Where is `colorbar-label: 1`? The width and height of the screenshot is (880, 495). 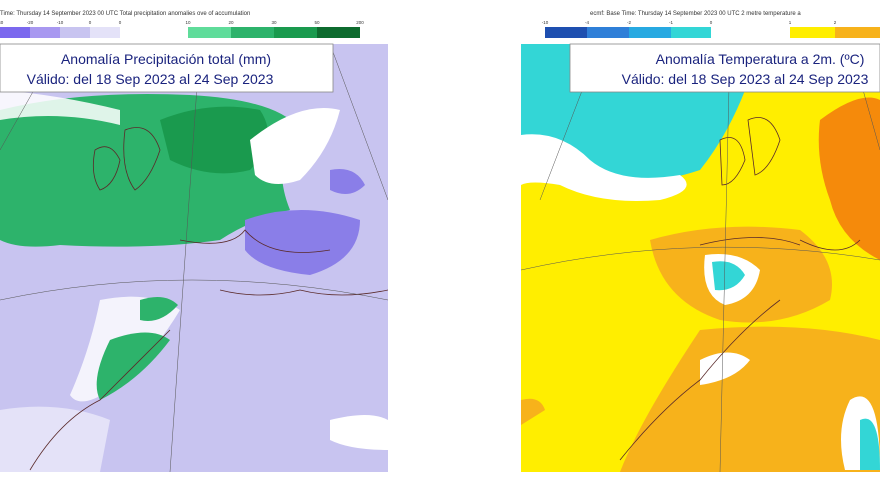
colorbar-label: 1 is located at coordinates (790, 22).